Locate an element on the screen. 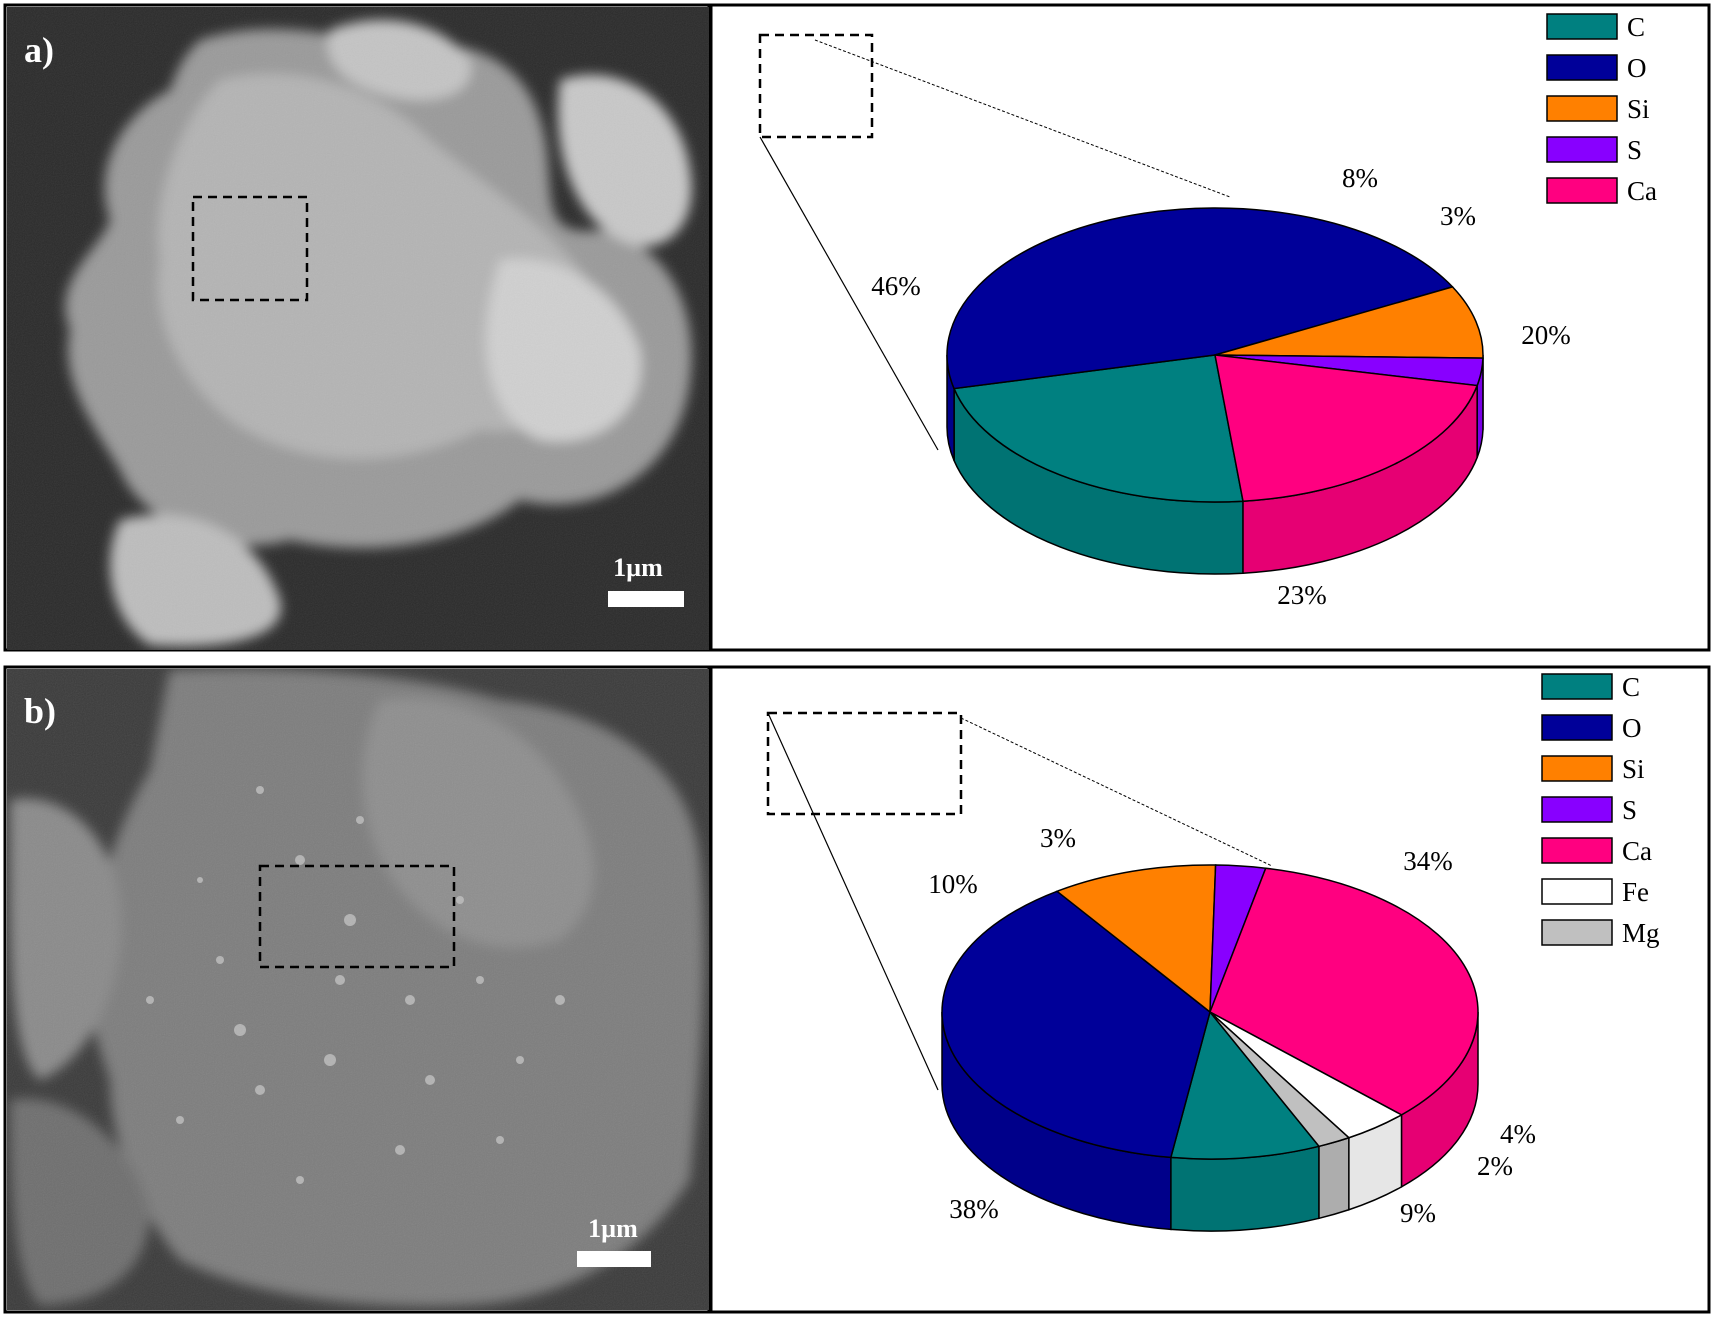  panel-b-label: b) is located at coordinates (40, 711).